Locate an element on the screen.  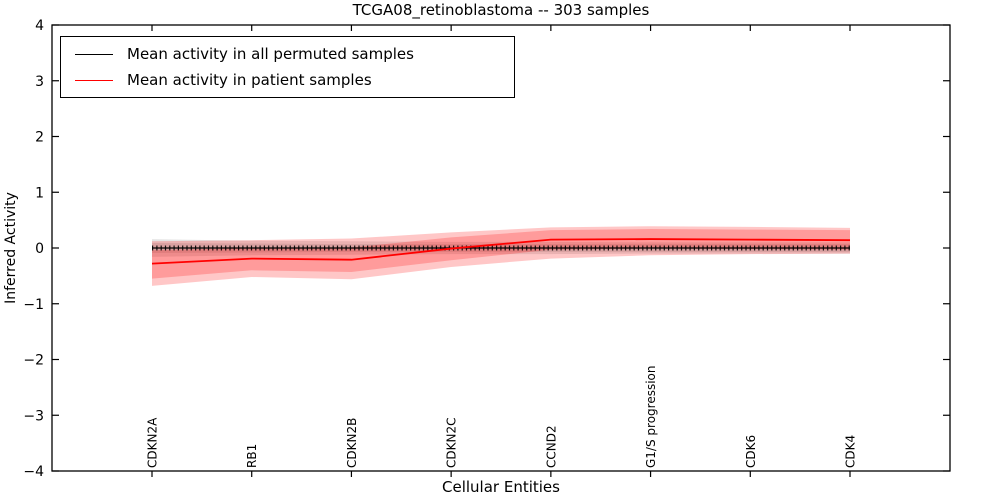
x-axis-tick-label: CDKN2B is located at coordinates (352, 443).